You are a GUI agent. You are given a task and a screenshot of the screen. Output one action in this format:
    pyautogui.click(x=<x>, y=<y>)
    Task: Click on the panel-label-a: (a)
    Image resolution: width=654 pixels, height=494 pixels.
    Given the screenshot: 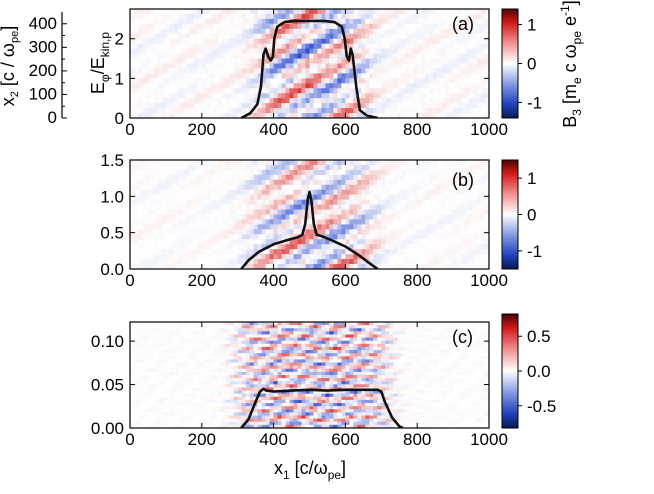 What is the action you would take?
    pyautogui.click(x=463, y=24)
    